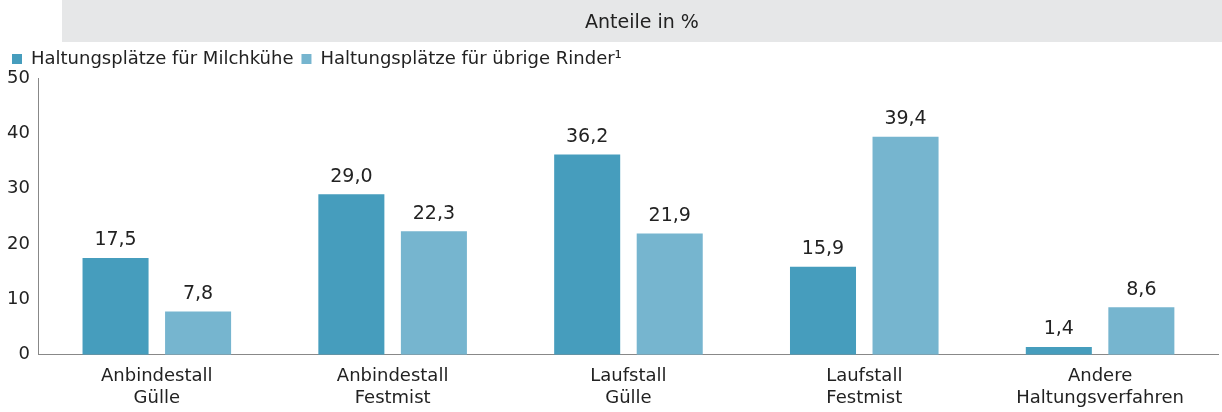 This screenshot has height=412, width=1222. Describe the element at coordinates (18, 132) in the screenshot. I see `y-tick-label: 40` at that location.